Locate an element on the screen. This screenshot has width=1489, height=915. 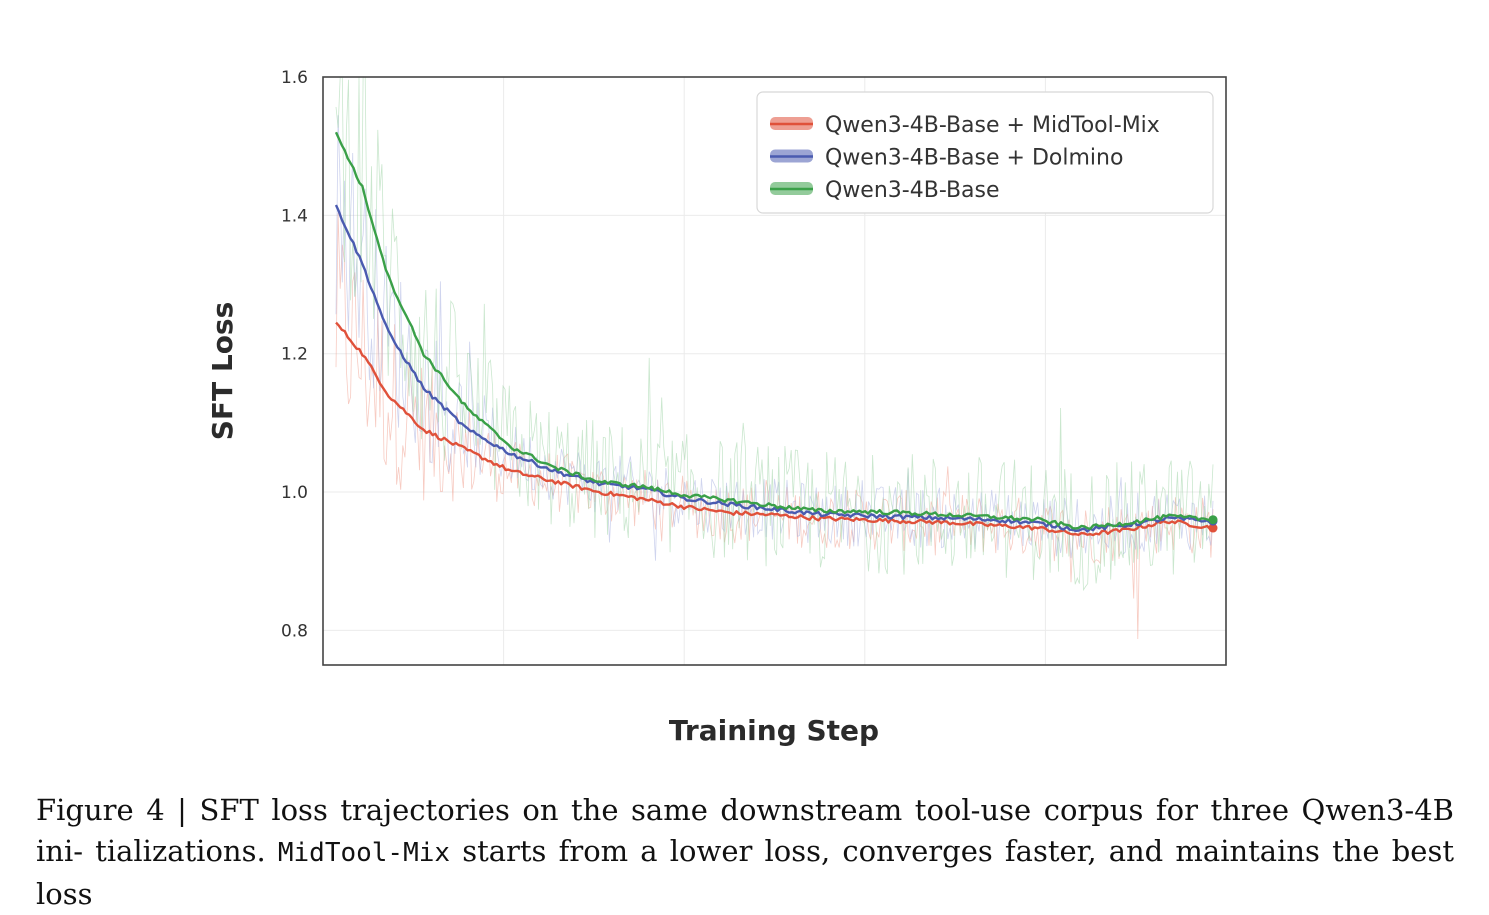
y-tick-label: 0.8 is located at coordinates (294, 631).